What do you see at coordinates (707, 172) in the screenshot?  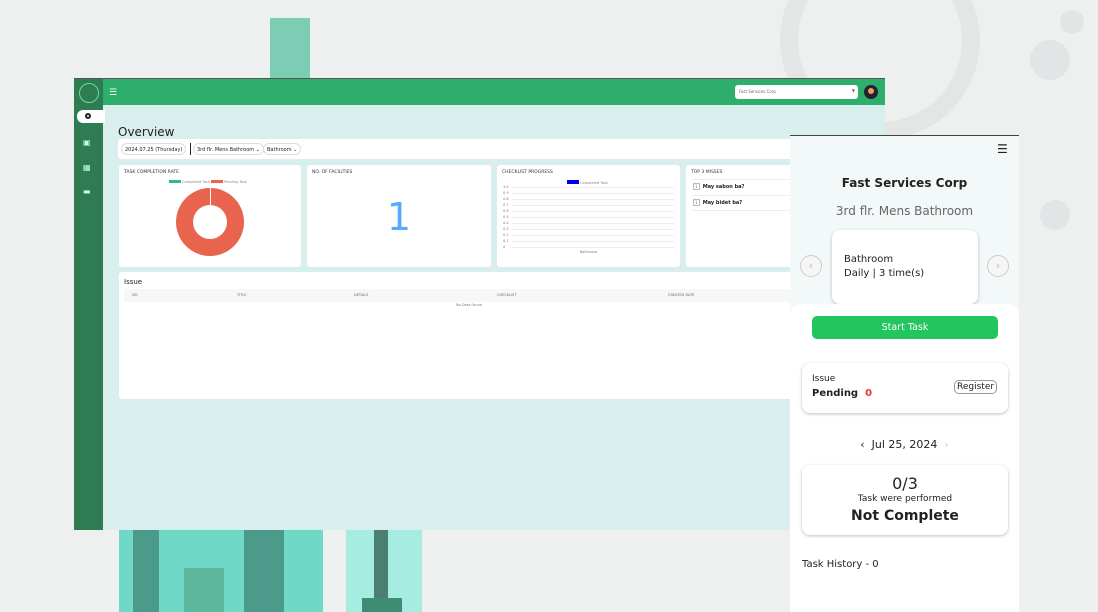 I see `card-title: TOP 3 MISSES` at bounding box center [707, 172].